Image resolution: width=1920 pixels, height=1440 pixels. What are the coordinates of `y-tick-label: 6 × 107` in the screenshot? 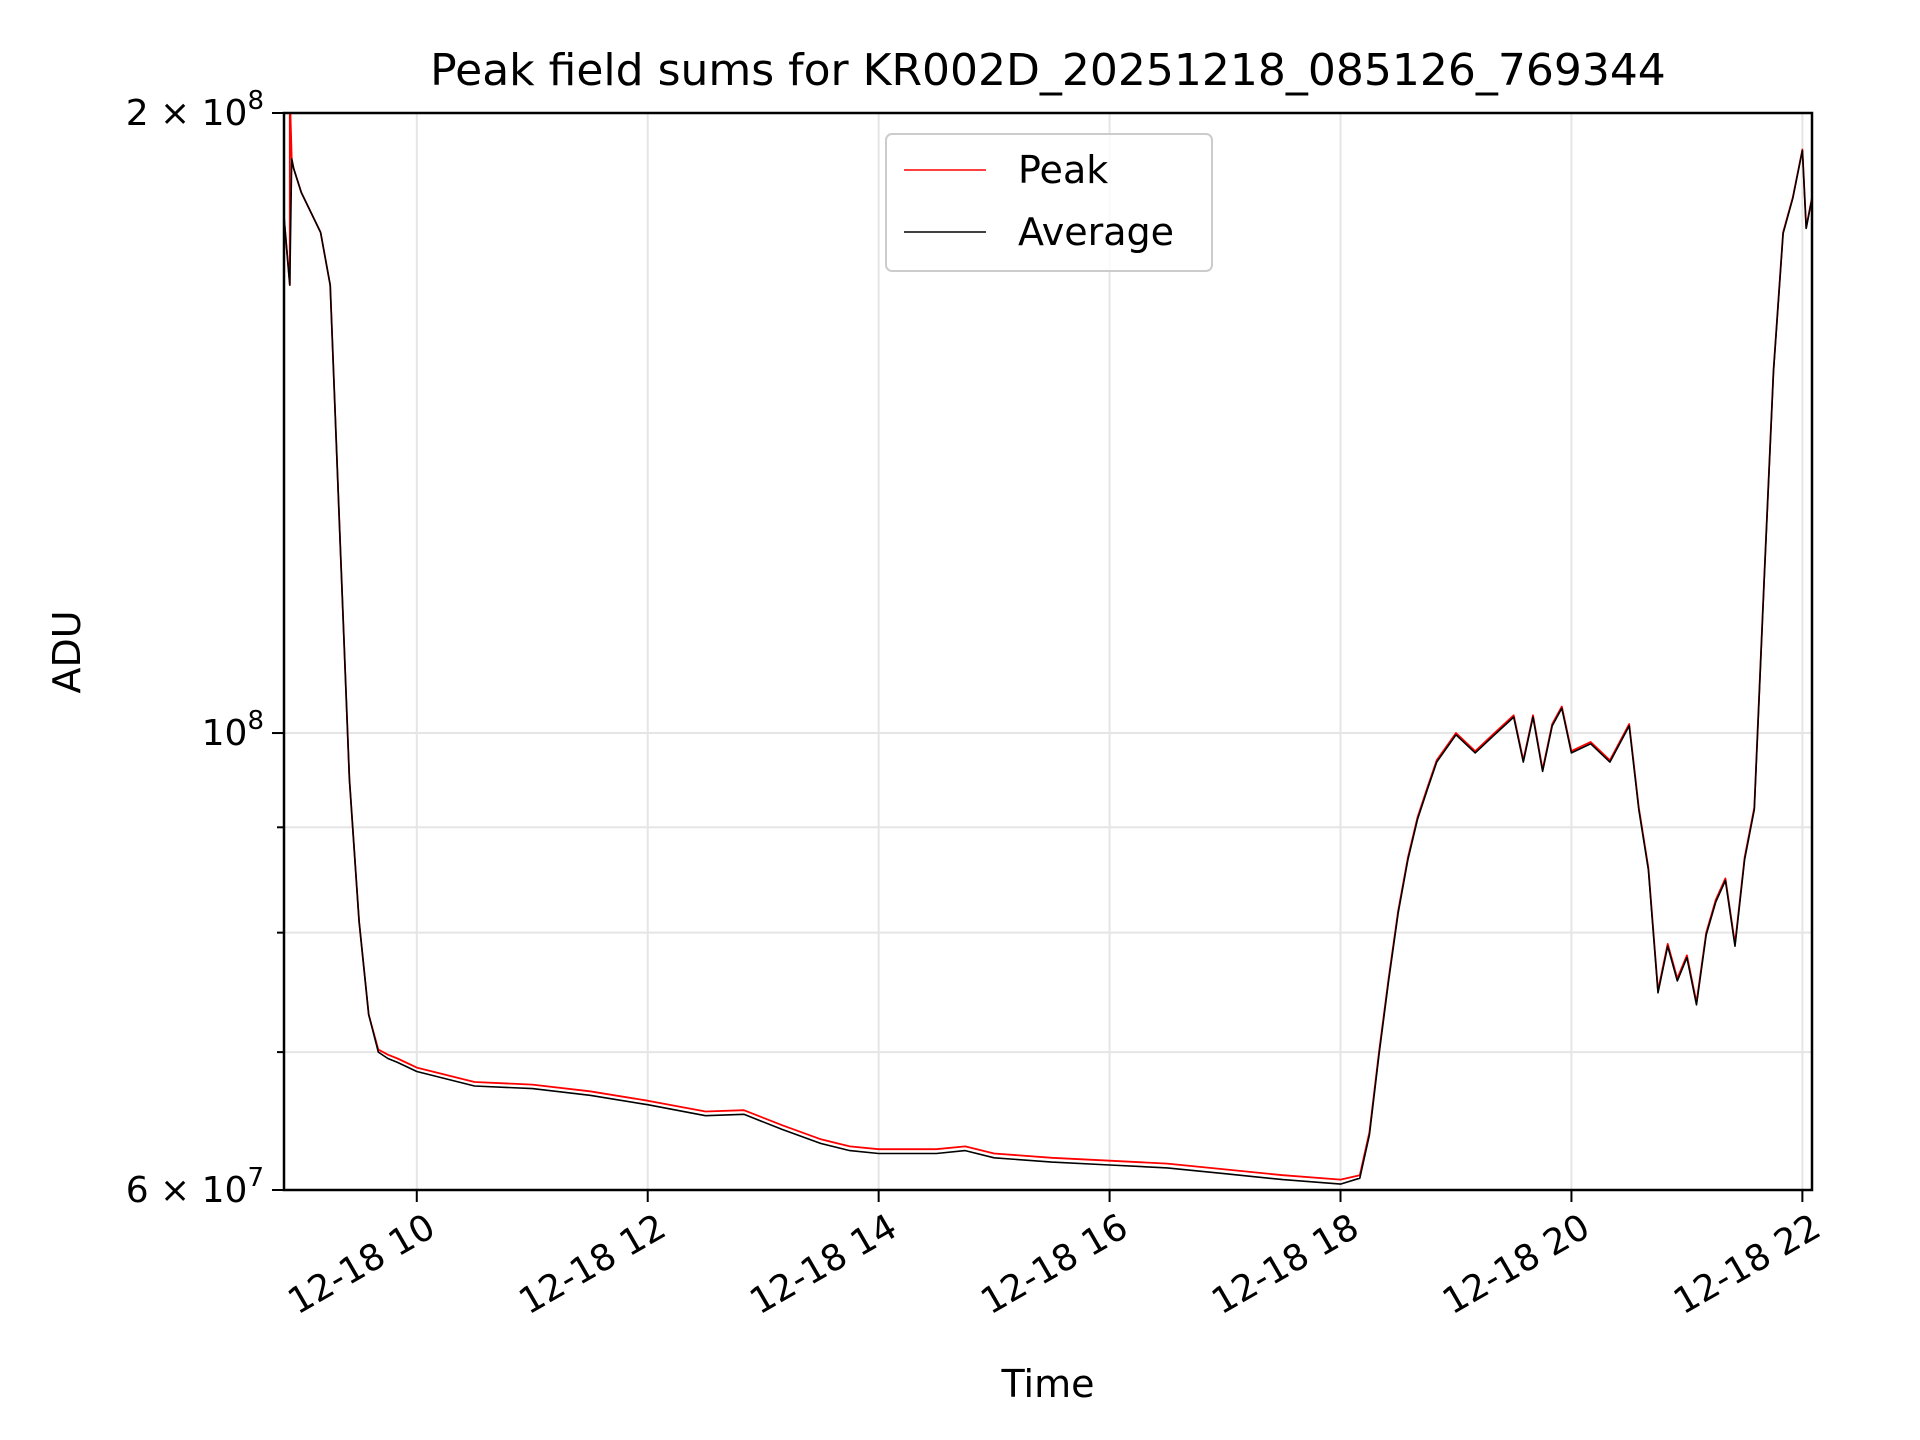 It's located at (195, 1187).